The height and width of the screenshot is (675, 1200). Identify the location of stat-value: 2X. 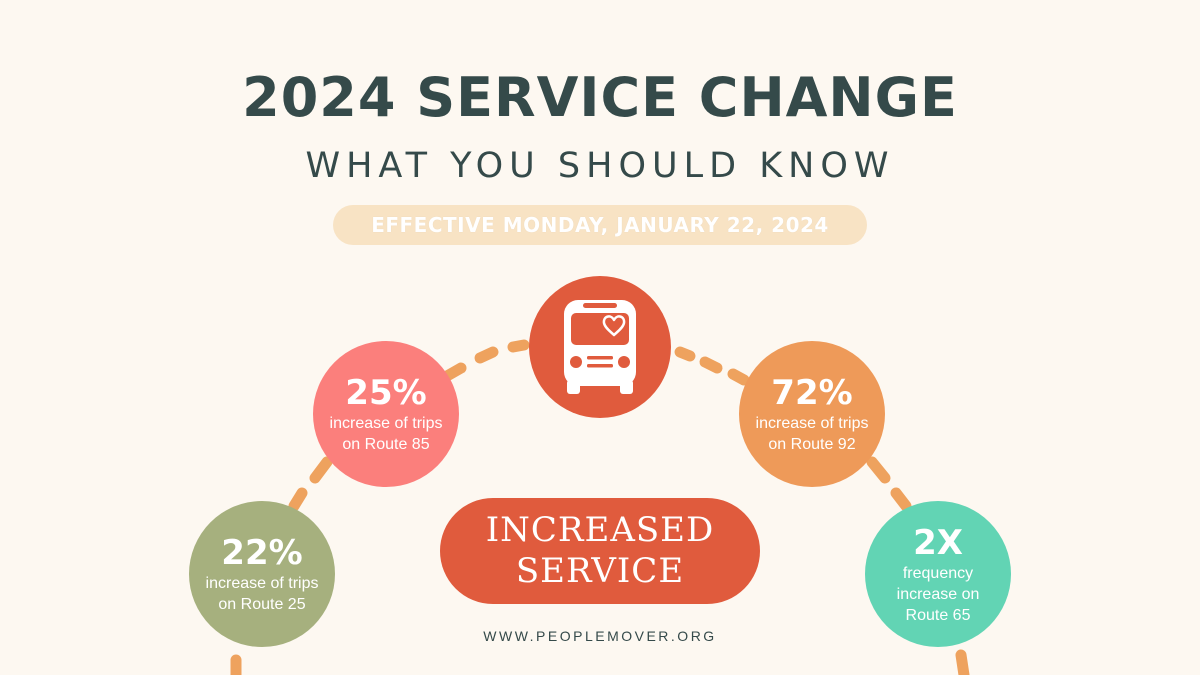
(938, 542).